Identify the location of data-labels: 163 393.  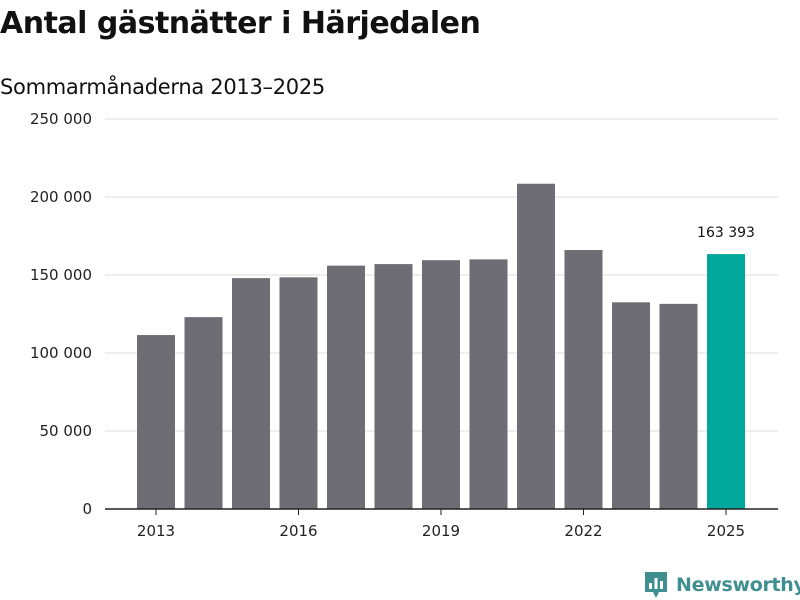
(726, 233).